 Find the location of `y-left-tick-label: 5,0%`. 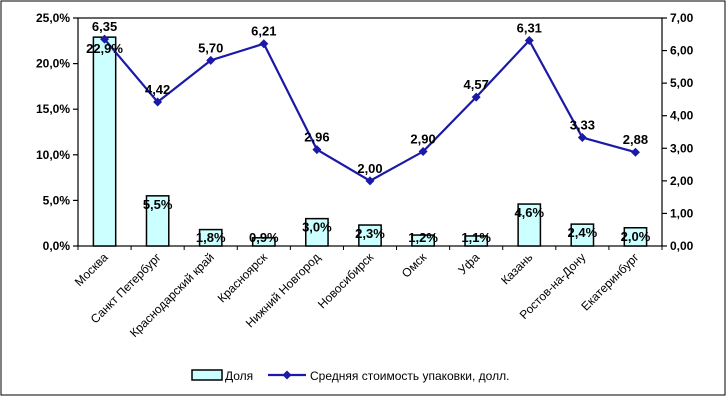

y-left-tick-label: 5,0% is located at coordinates (57, 200).